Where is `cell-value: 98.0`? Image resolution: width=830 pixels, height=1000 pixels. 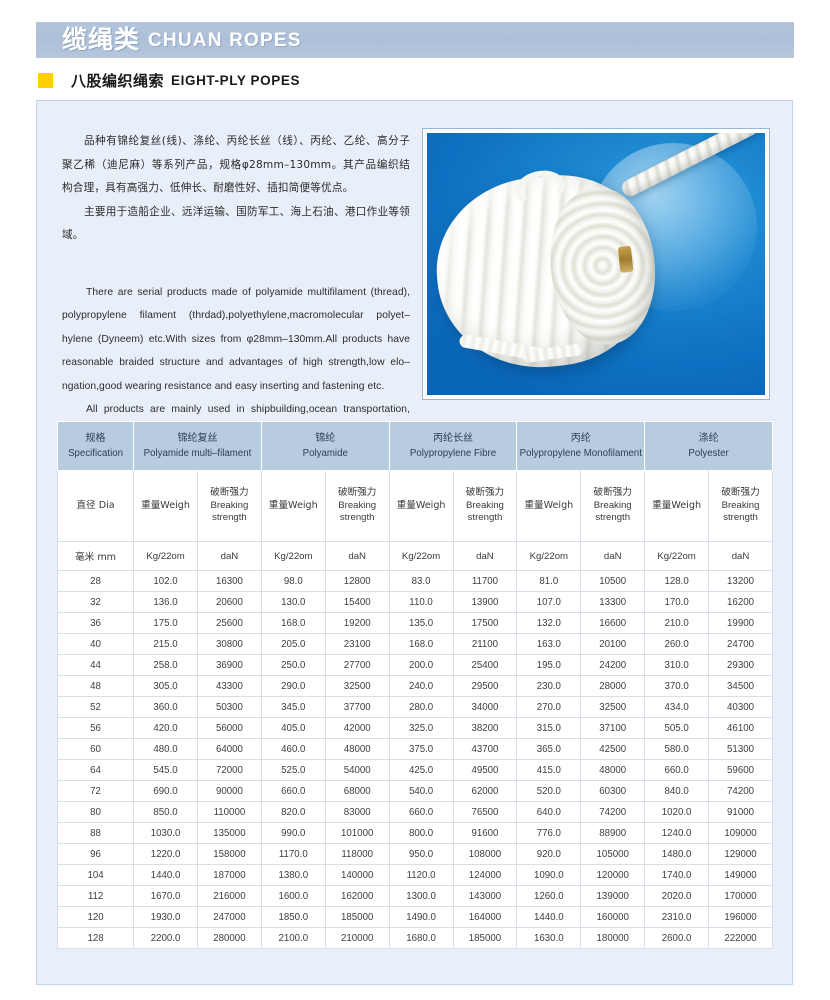
cell-value: 98.0 is located at coordinates (293, 581).